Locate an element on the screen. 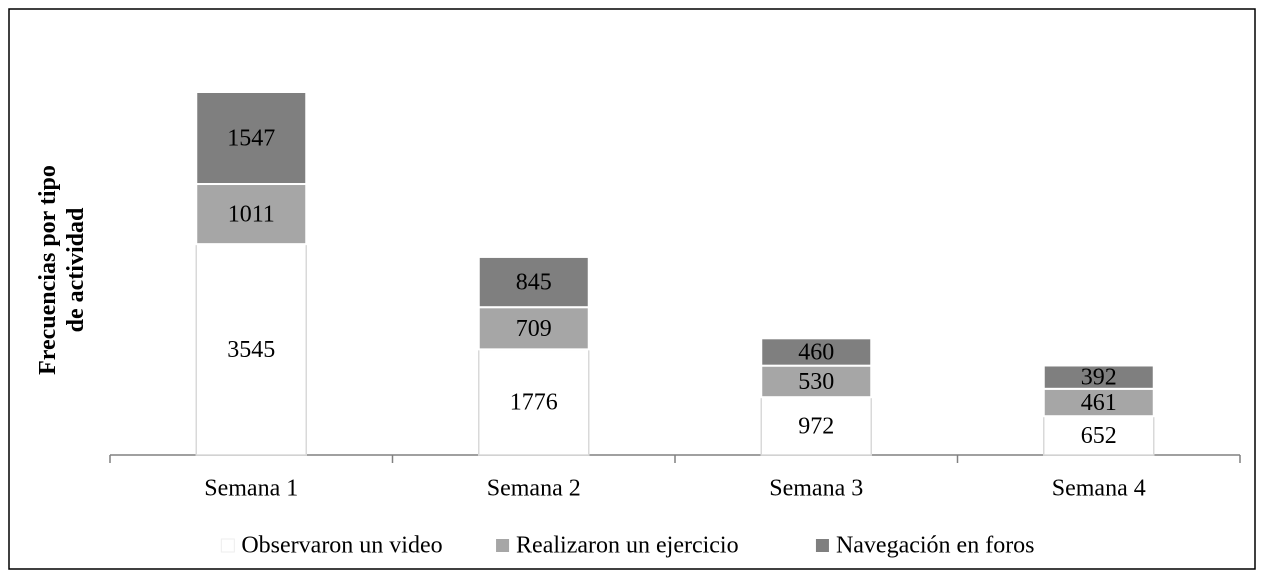 The width and height of the screenshot is (1265, 580). y-axis-label-group: Frecuencias por tipode actividad is located at coordinates (62, 270).